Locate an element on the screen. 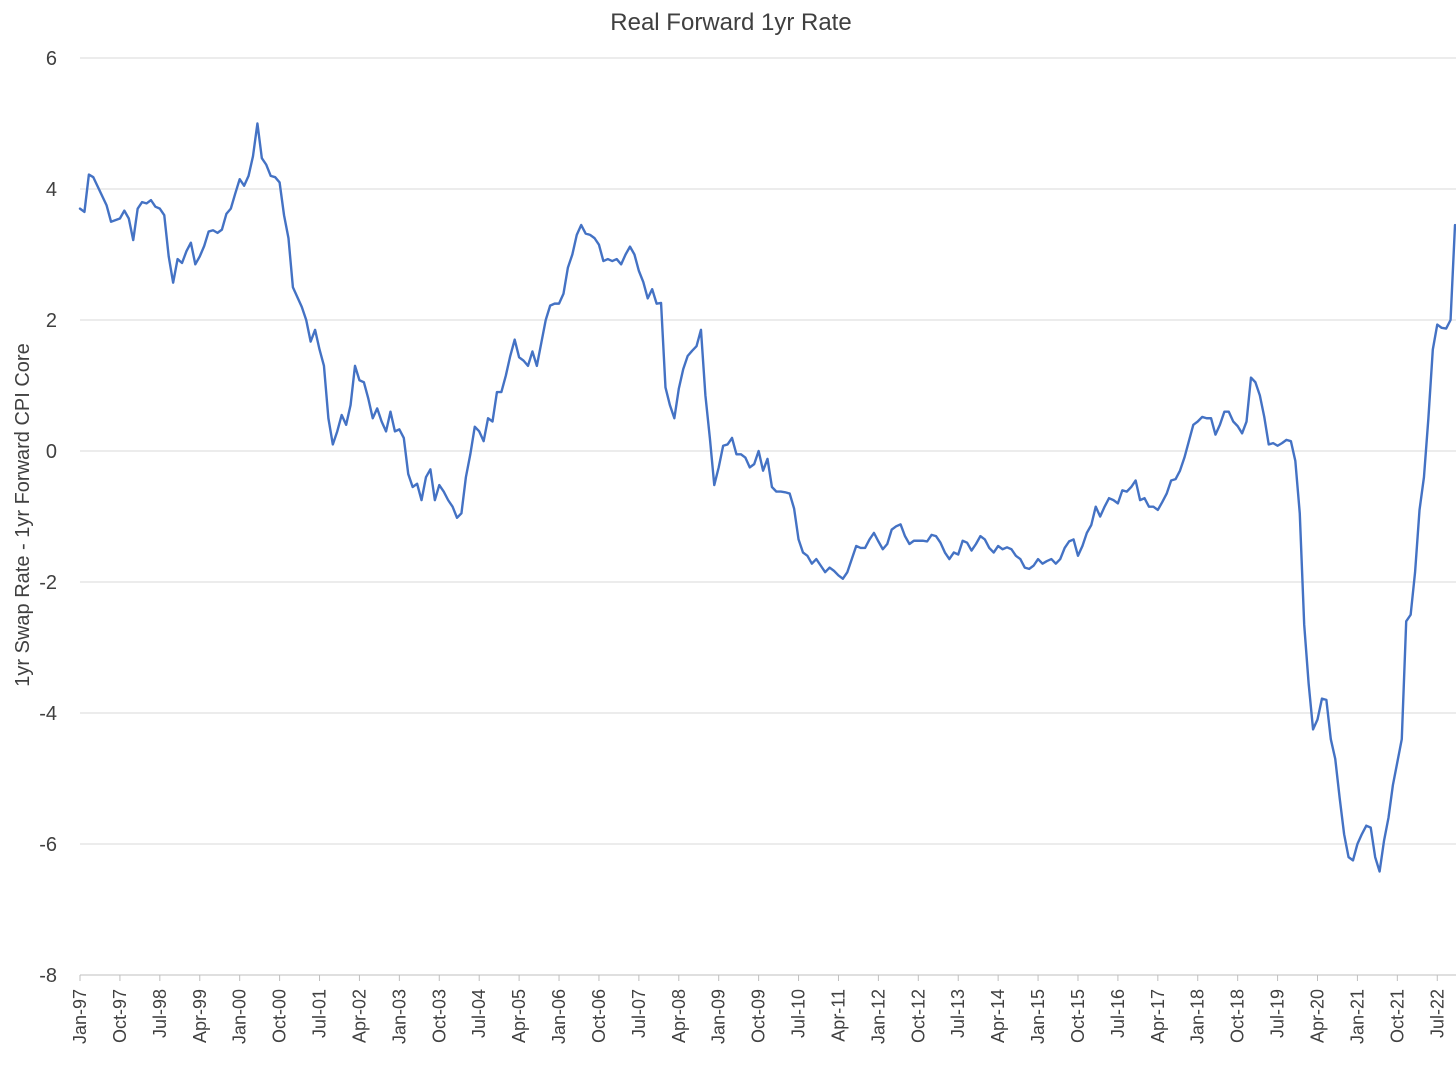 This screenshot has width=1456, height=1066. x-tick-label: Jan-00 is located at coordinates (240, 1016).